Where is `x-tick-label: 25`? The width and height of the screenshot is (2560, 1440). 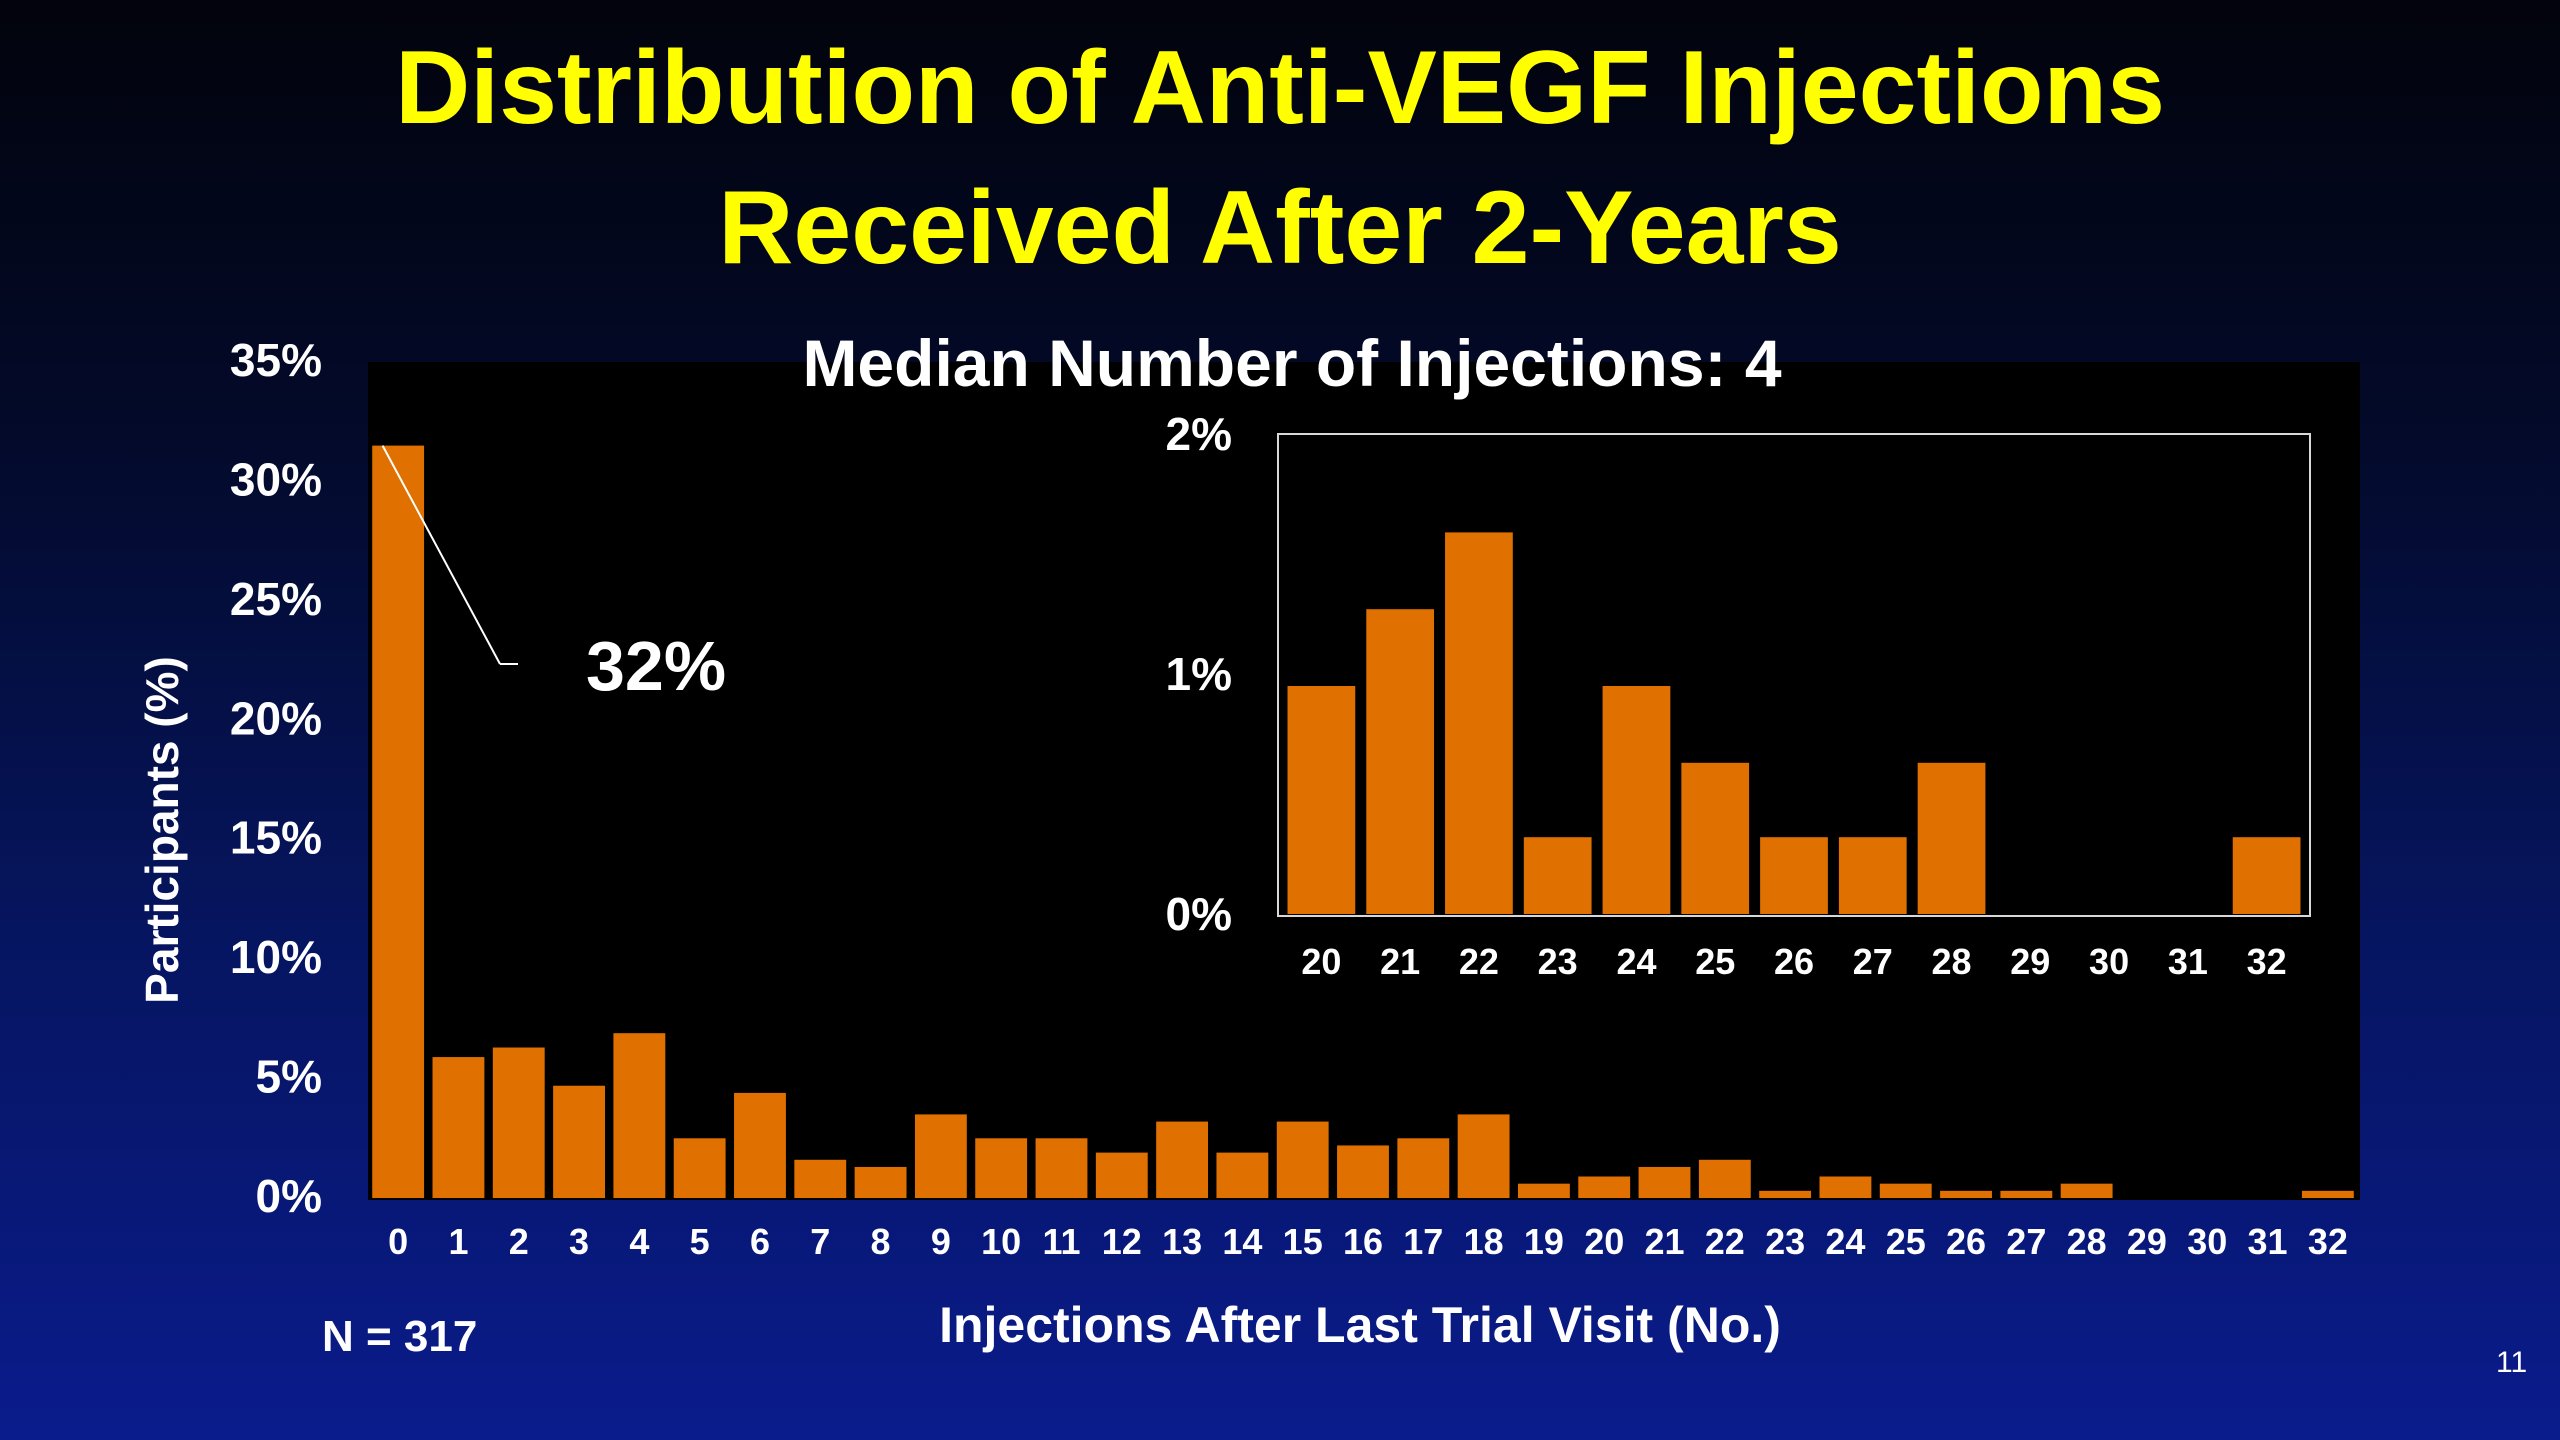
x-tick-label: 25 is located at coordinates (1906, 1241).